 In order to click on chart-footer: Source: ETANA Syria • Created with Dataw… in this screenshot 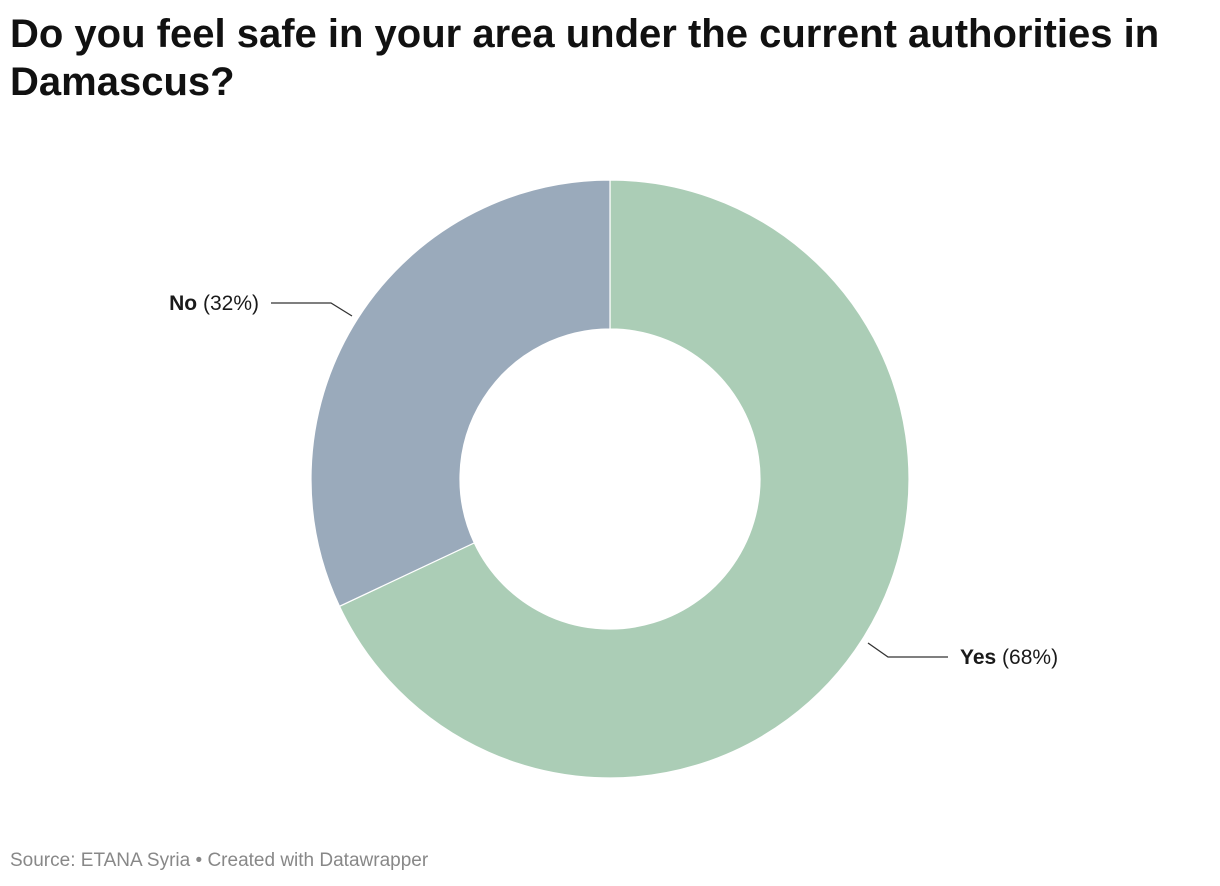, I will do `click(219, 861)`.